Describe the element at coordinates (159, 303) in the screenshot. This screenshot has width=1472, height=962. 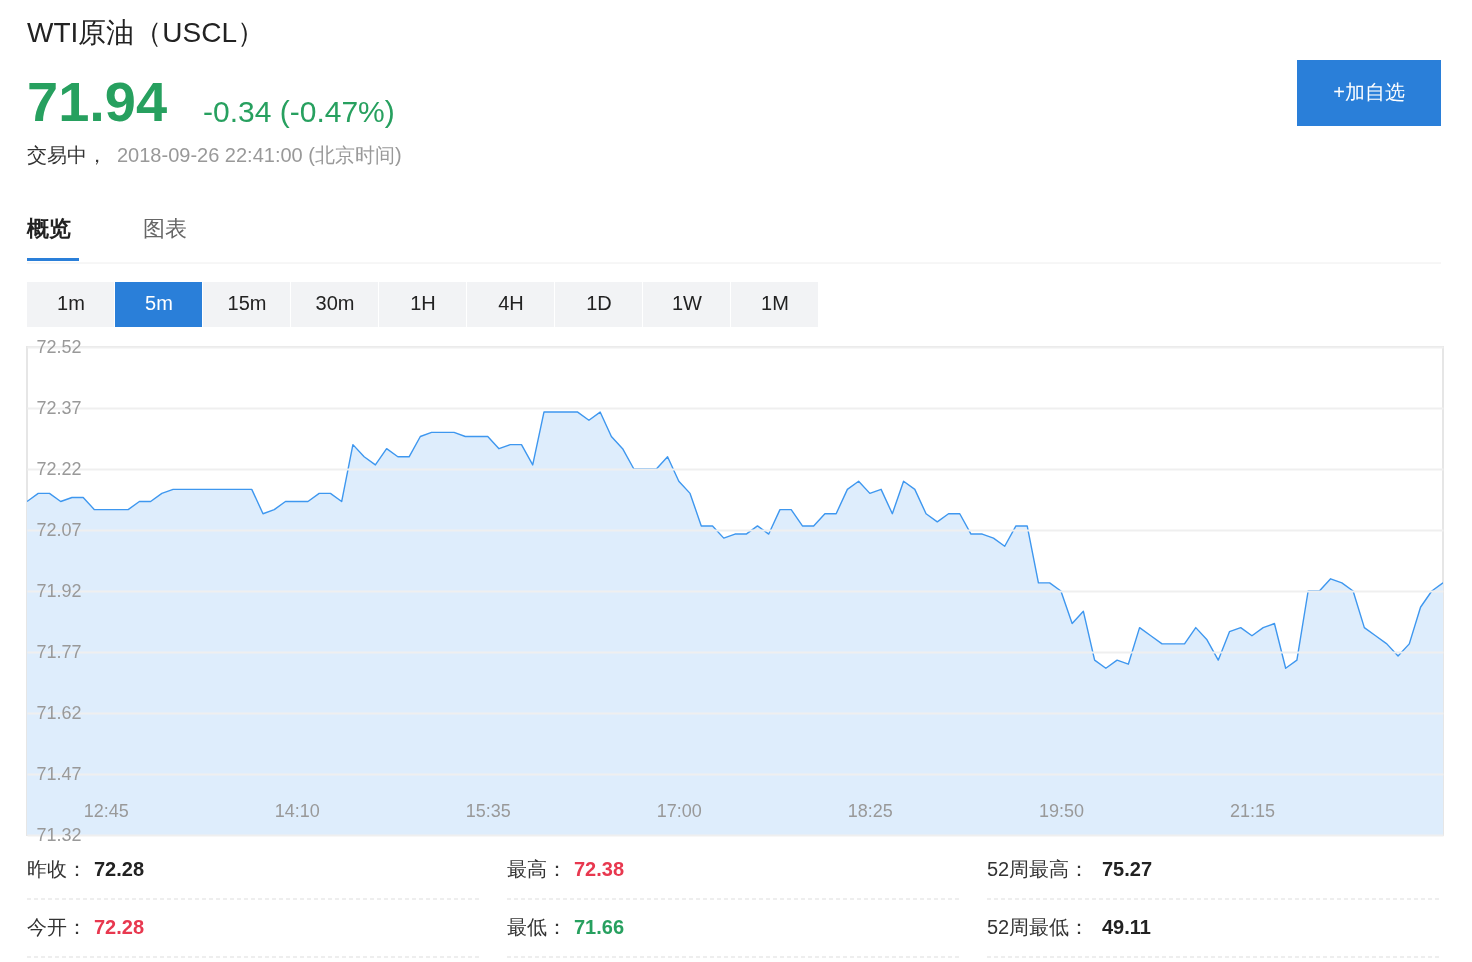
I see `text: 5m` at that location.